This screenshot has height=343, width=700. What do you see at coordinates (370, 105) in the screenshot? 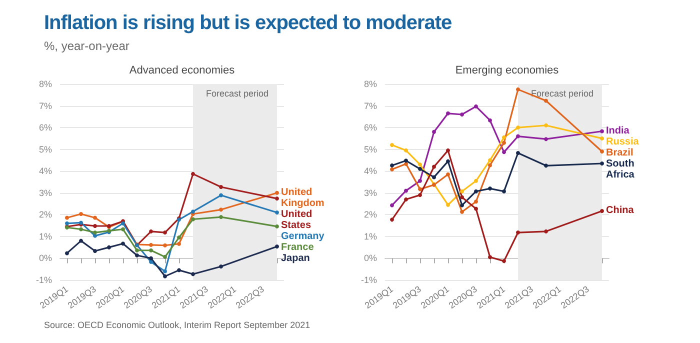
I see `y-tick-label: 7%` at bounding box center [370, 105].